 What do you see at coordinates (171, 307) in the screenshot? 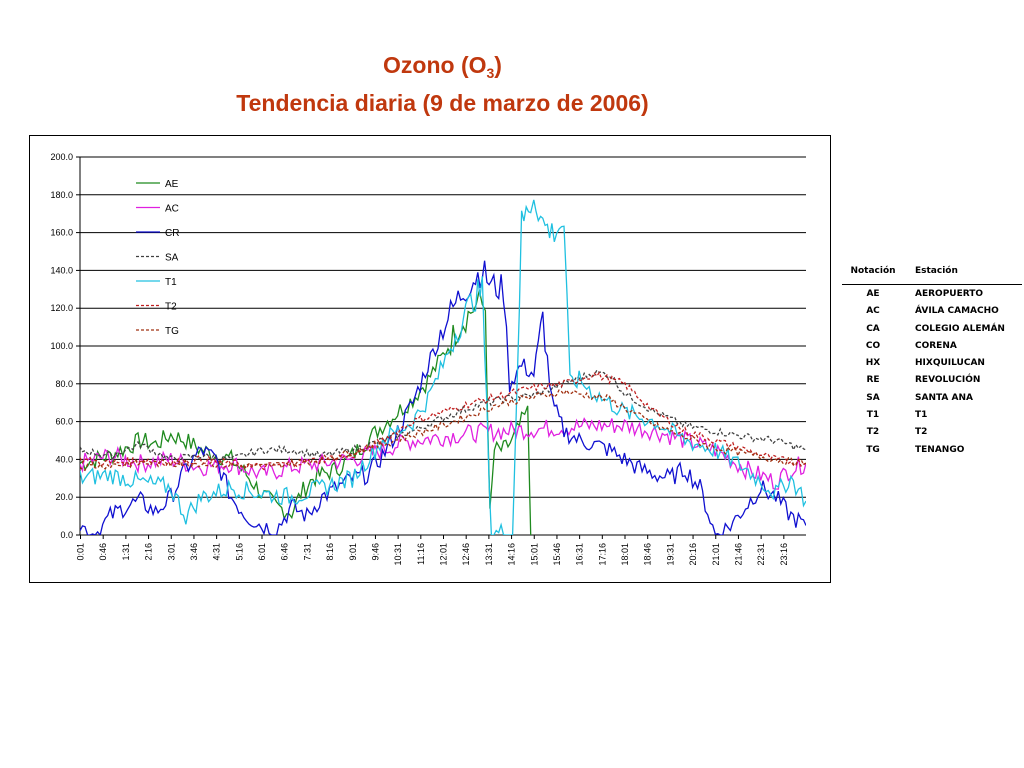
I see `legend-label-t2: T2` at bounding box center [171, 307].